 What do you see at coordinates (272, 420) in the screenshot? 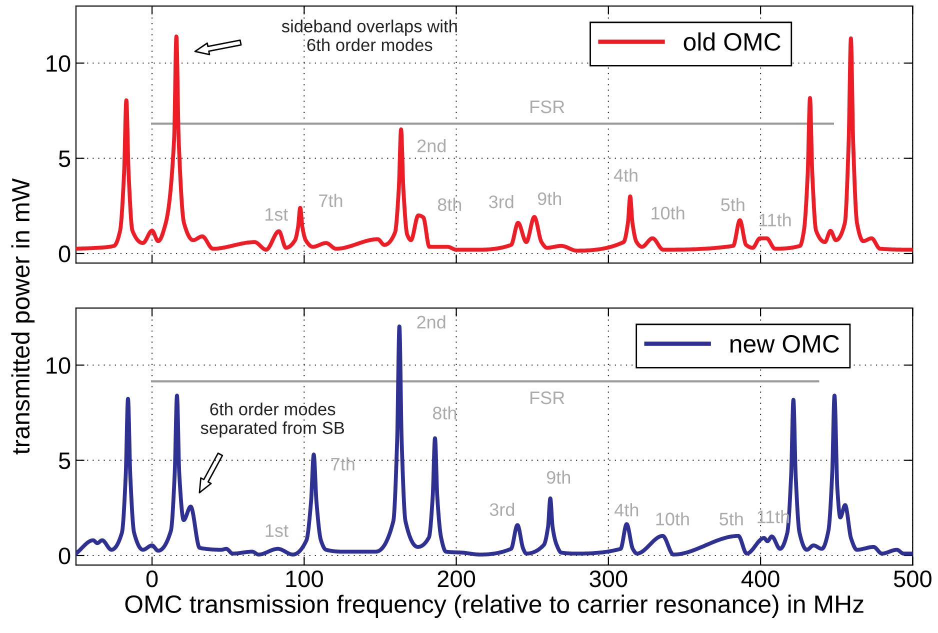
I see `annotation: 6th order modes separated from SB` at bounding box center [272, 420].